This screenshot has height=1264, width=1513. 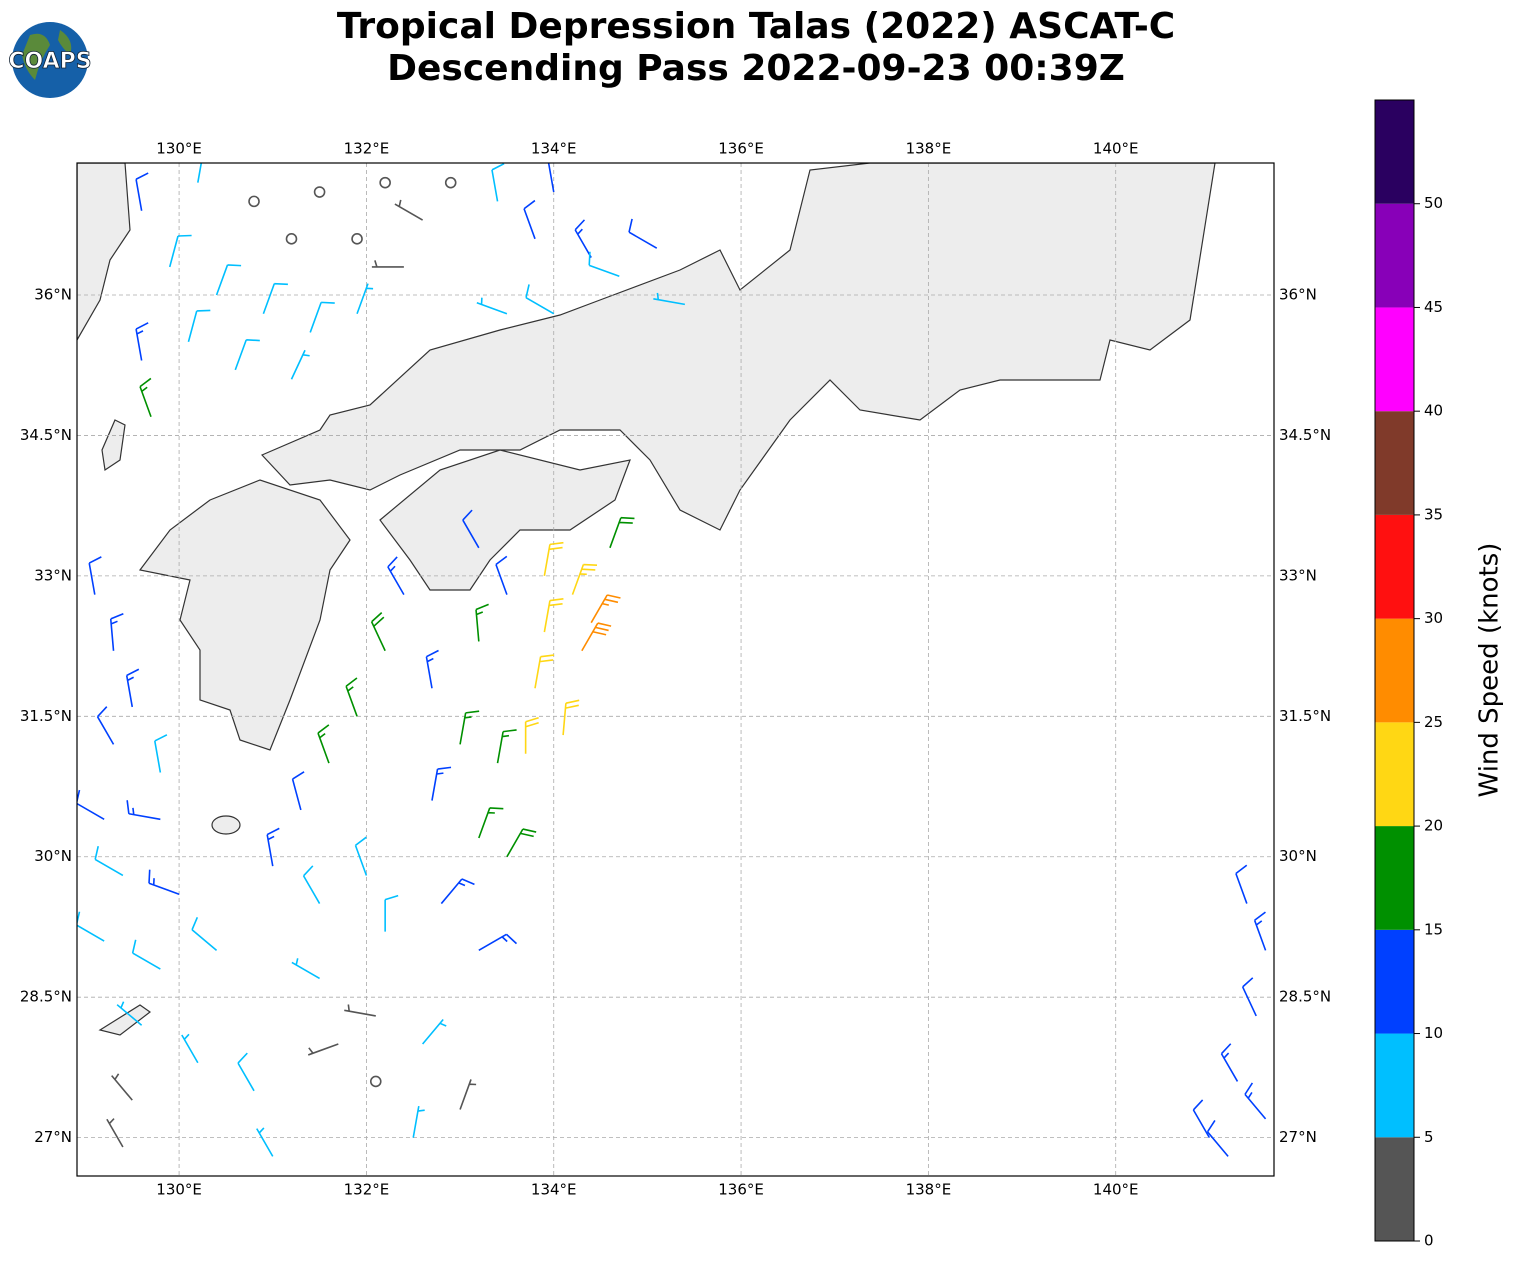 I want to click on colorbar: 0 5 10 15 20 25 30 35 40 45 50, so click(x=1408, y=674).